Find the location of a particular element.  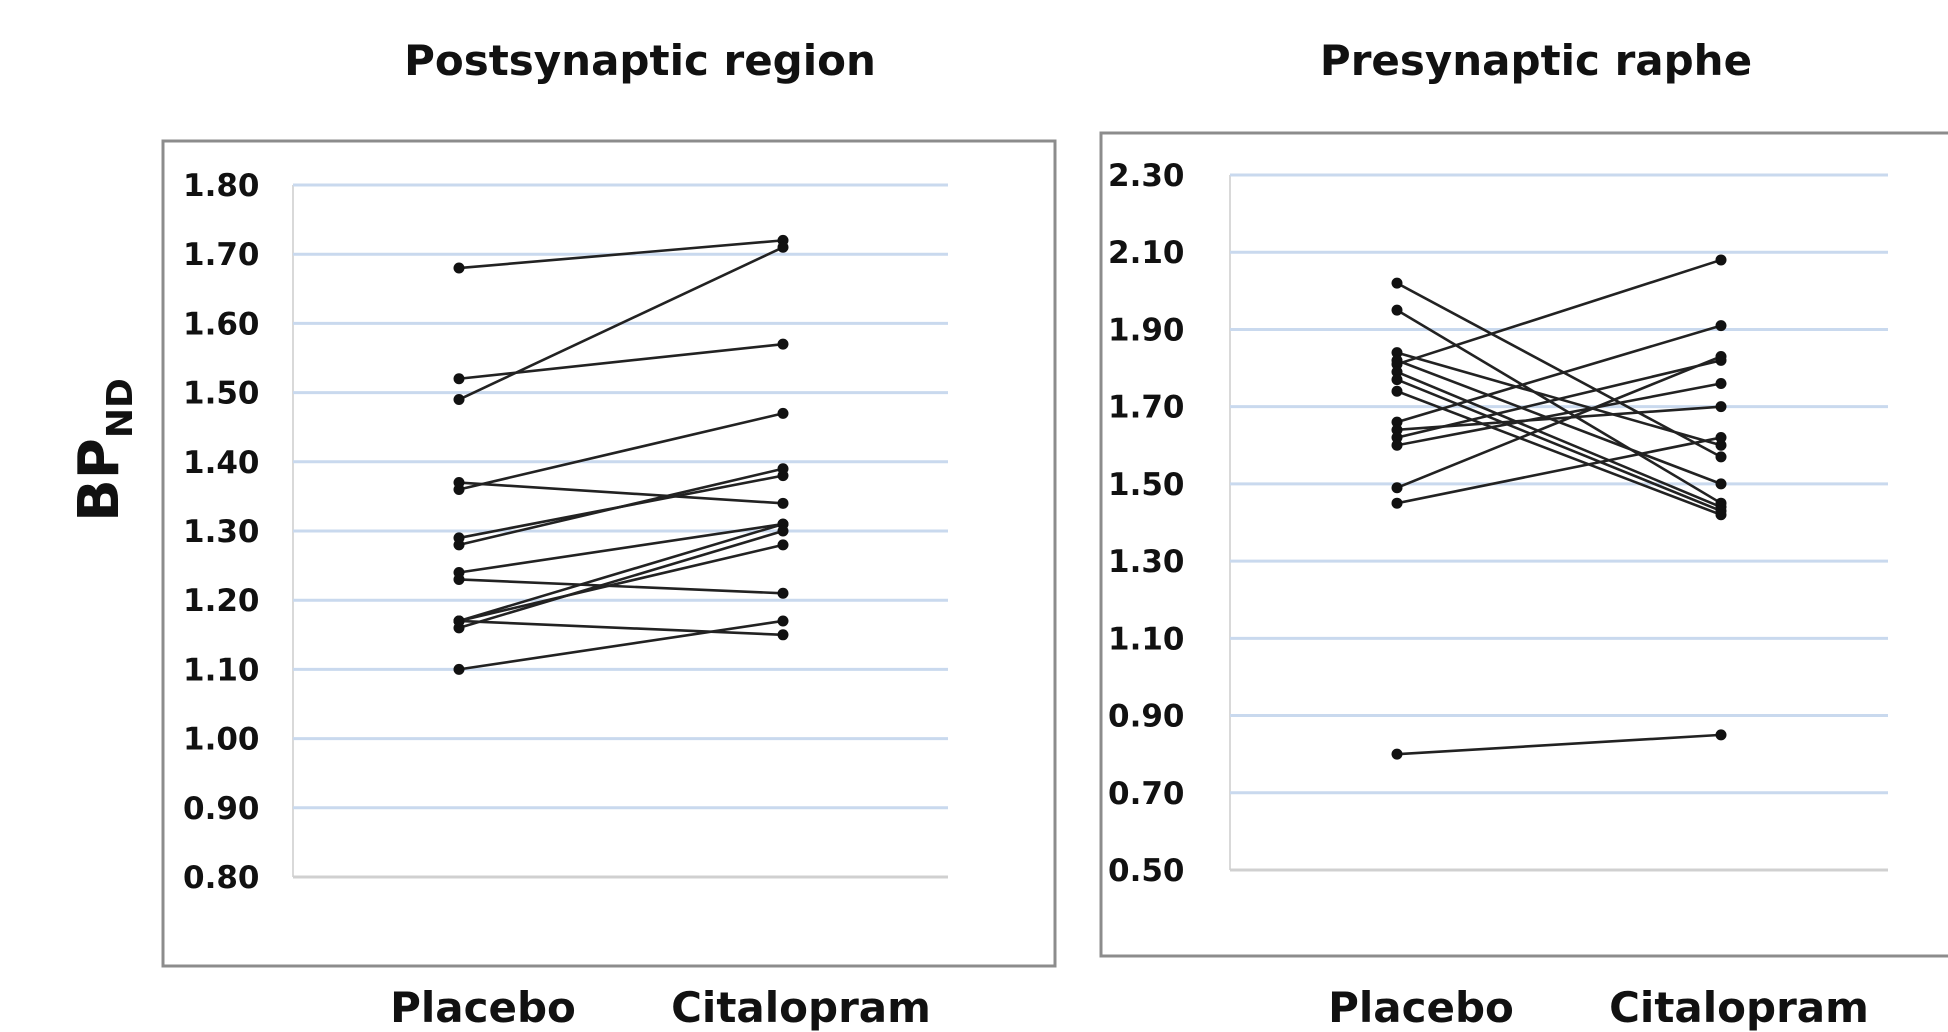

y-axis-label-subscript: ND is located at coordinates (120, 408).